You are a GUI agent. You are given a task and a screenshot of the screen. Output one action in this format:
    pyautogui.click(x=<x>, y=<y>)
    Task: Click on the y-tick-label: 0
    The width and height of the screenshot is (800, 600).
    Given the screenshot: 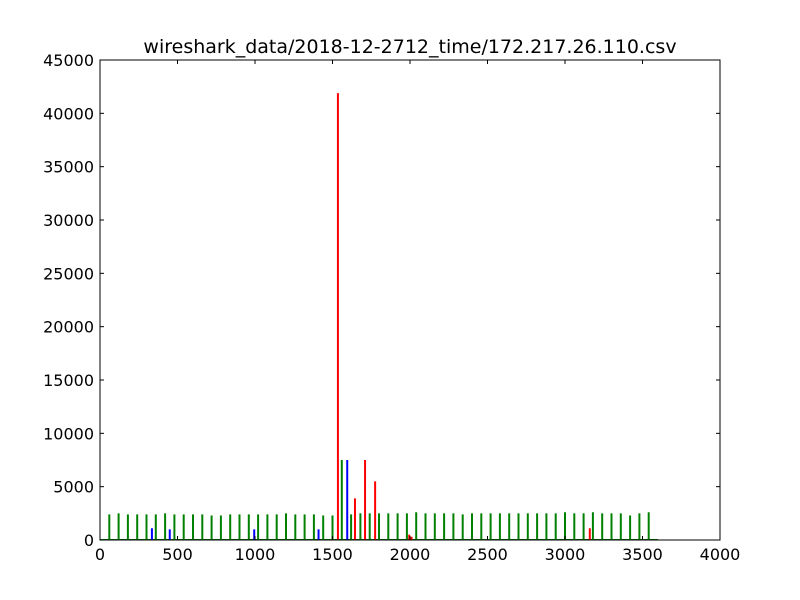 What is the action you would take?
    pyautogui.click(x=89, y=540)
    